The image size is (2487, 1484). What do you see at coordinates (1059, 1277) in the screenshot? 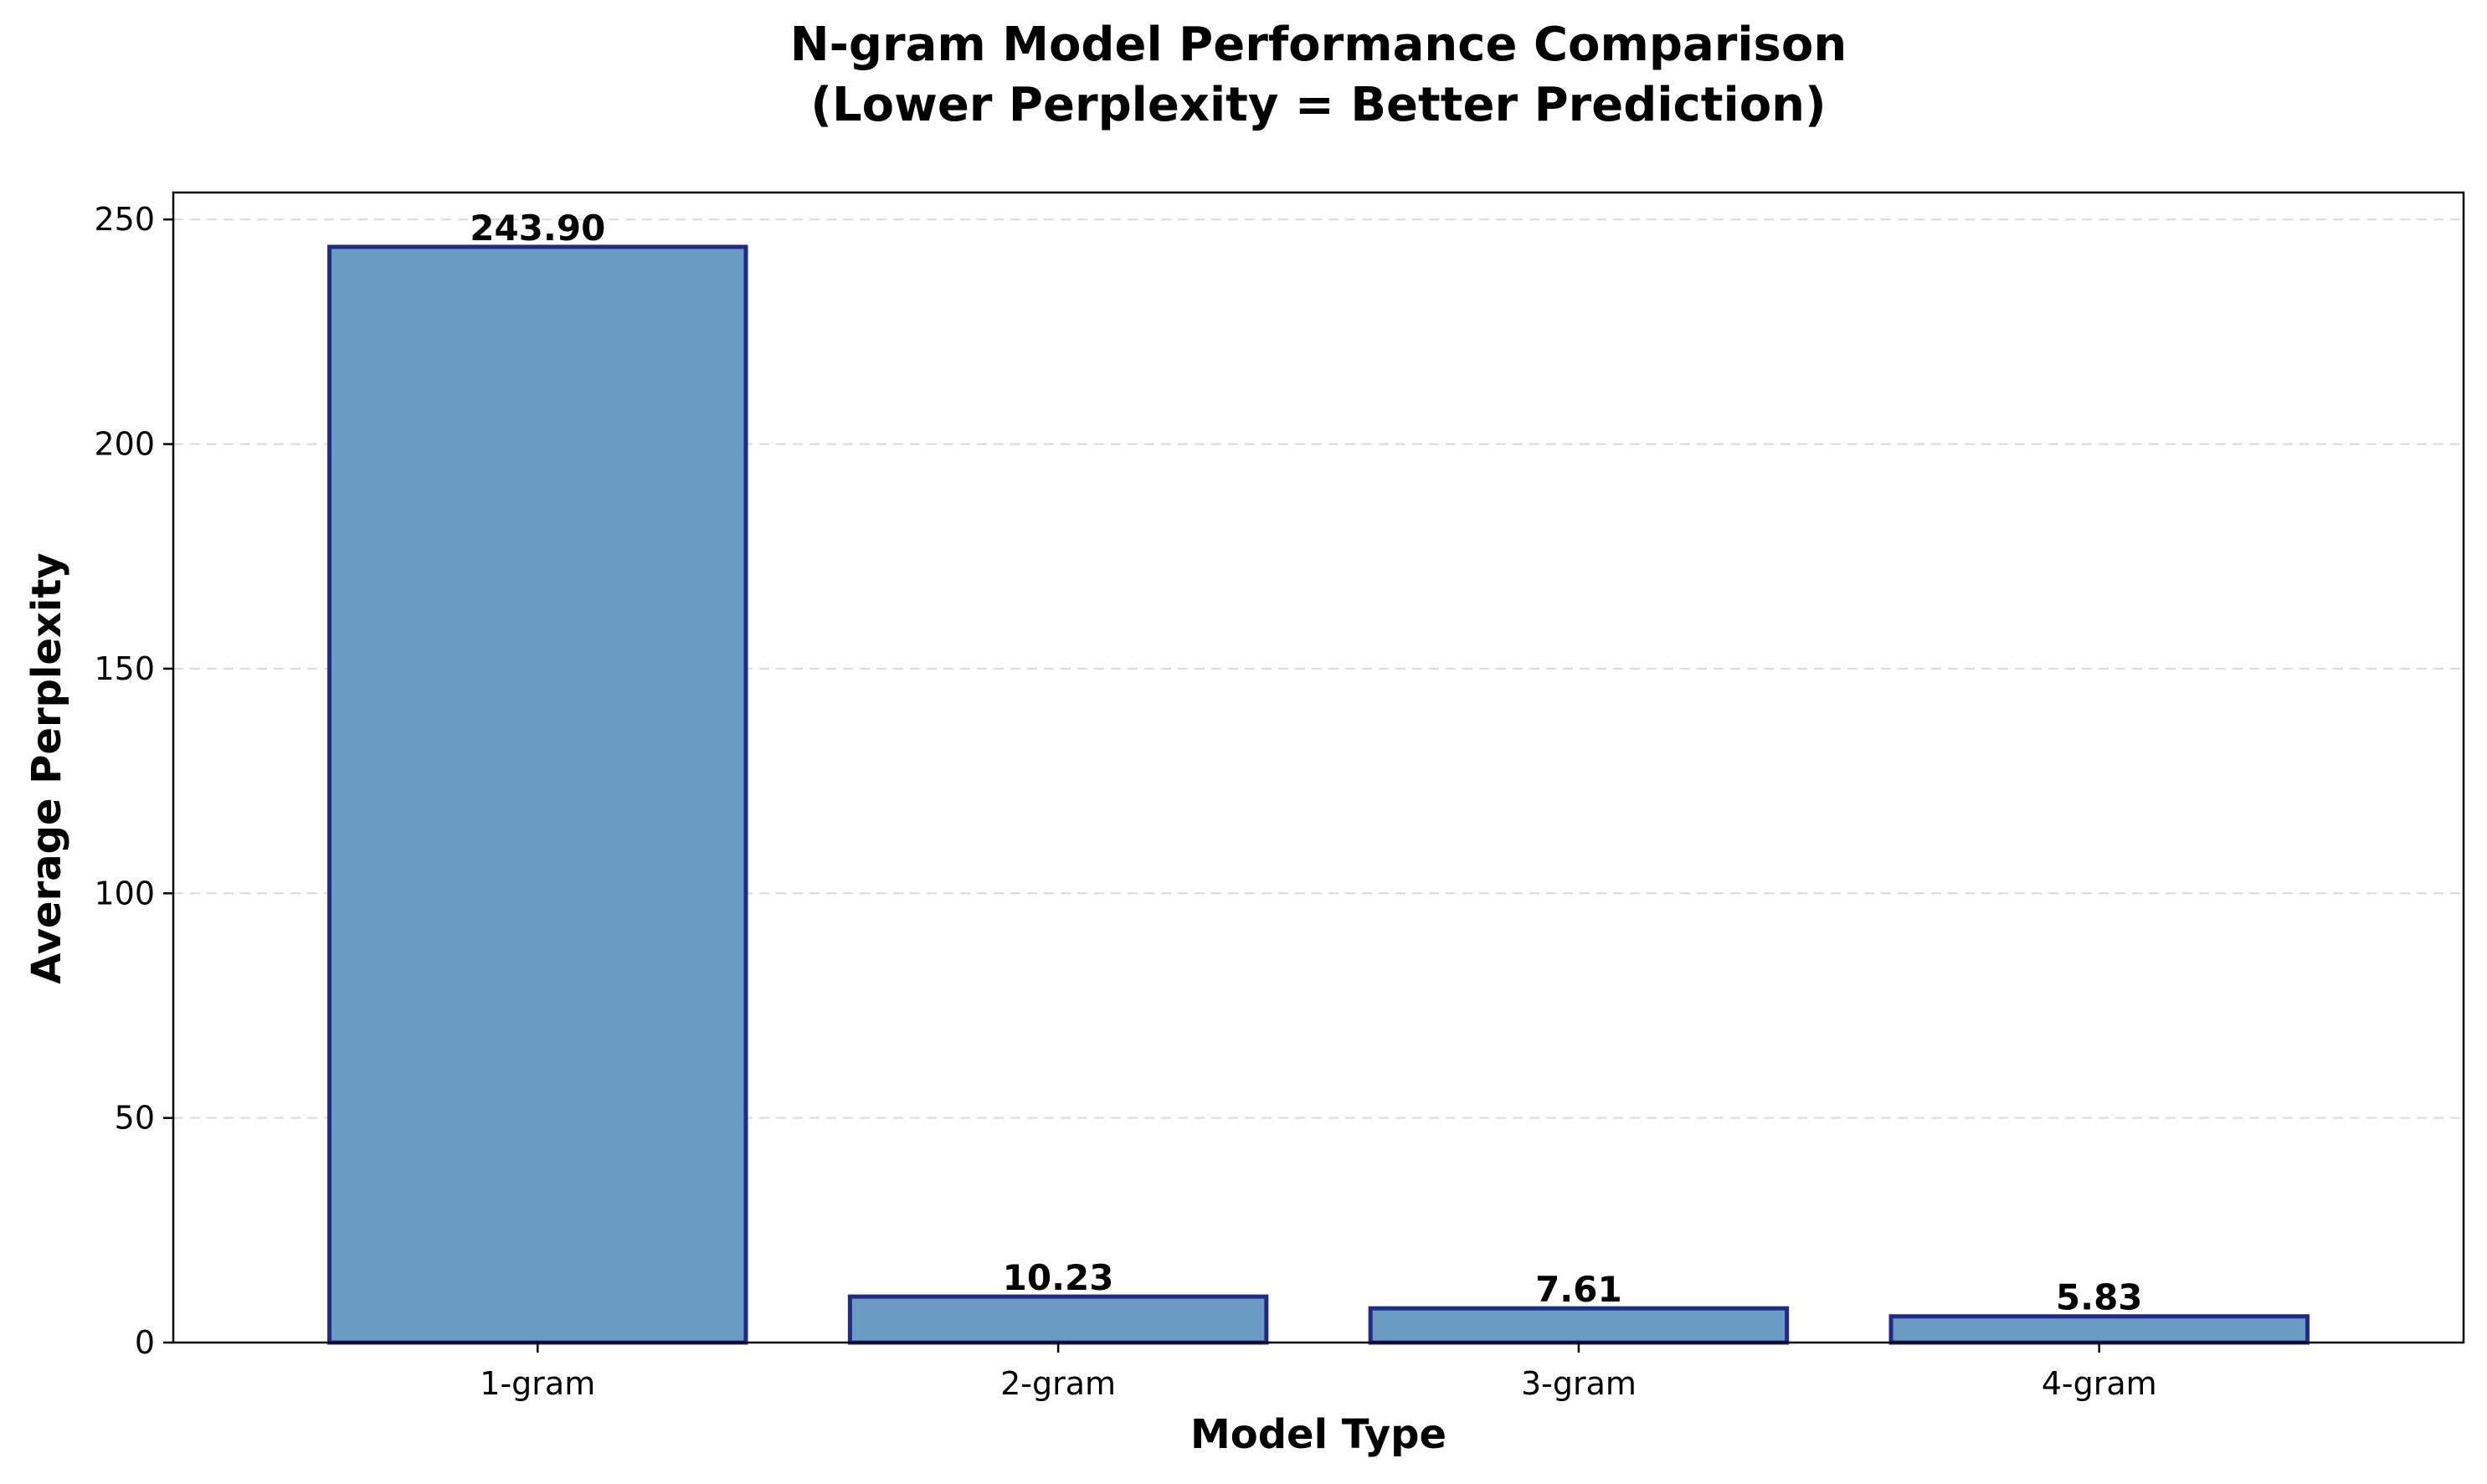
I see `bar-value-label: 10.23` at bounding box center [1059, 1277].